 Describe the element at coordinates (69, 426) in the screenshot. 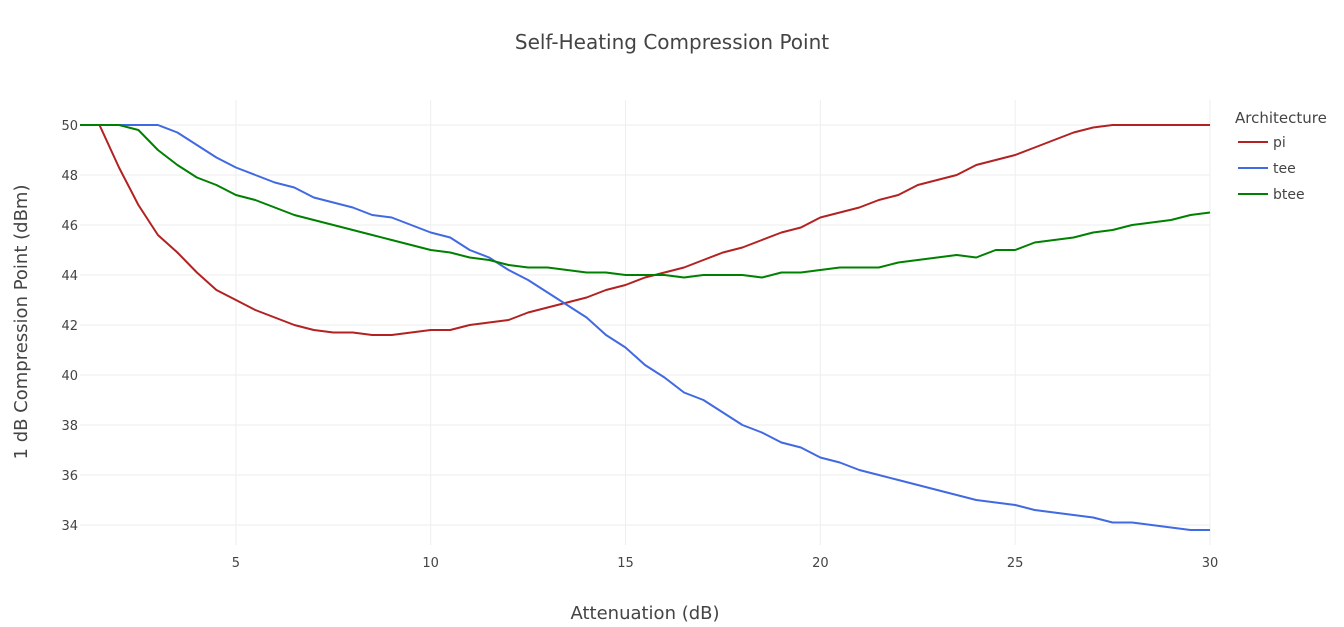

I see `y-tick-label: 38` at that location.